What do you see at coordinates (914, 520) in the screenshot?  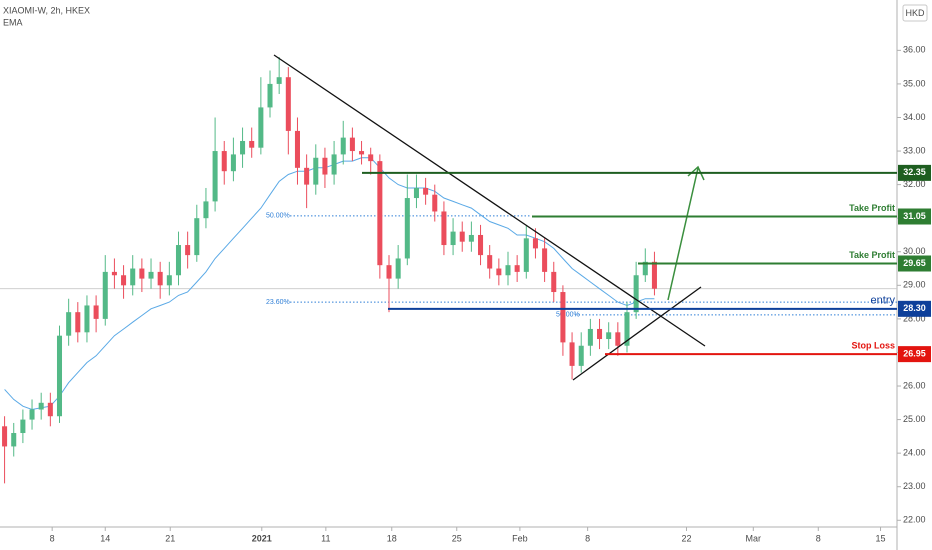 I see `y-tick-label: 22.00` at bounding box center [914, 520].